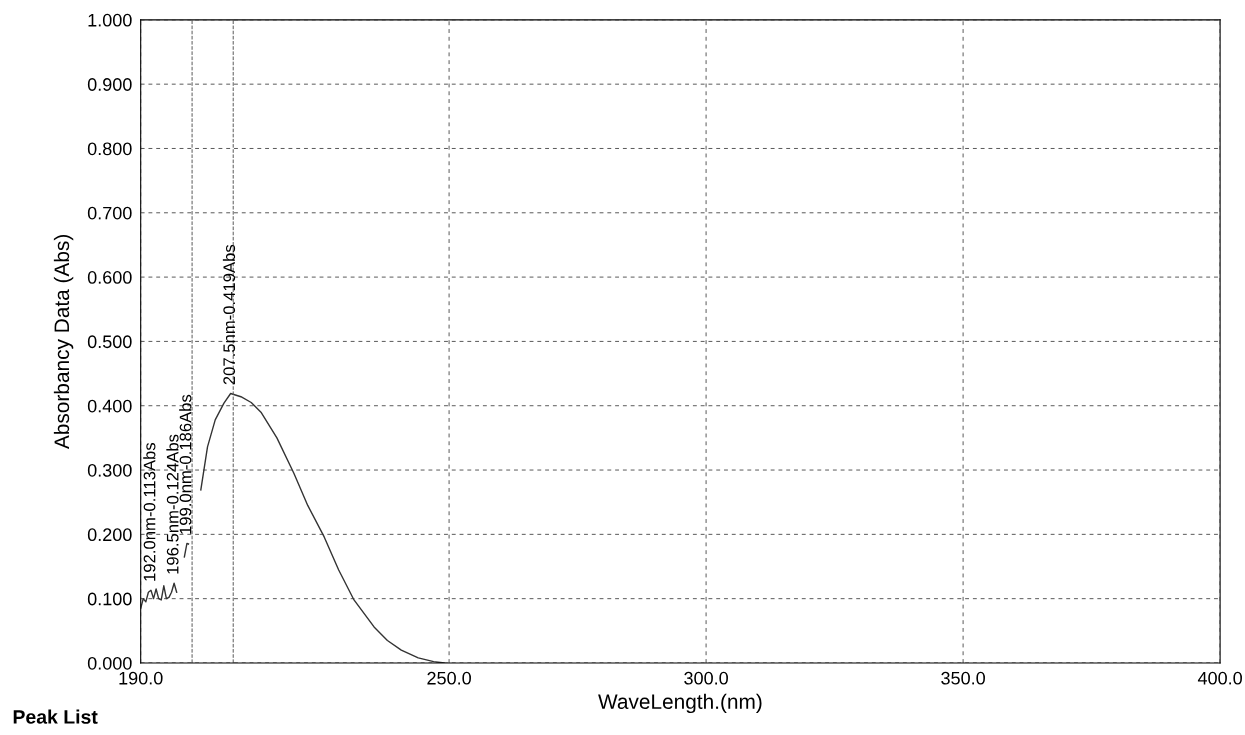 The height and width of the screenshot is (735, 1245). What do you see at coordinates (109, 277) in the screenshot?
I see `y-tick-label: 0.600` at bounding box center [109, 277].